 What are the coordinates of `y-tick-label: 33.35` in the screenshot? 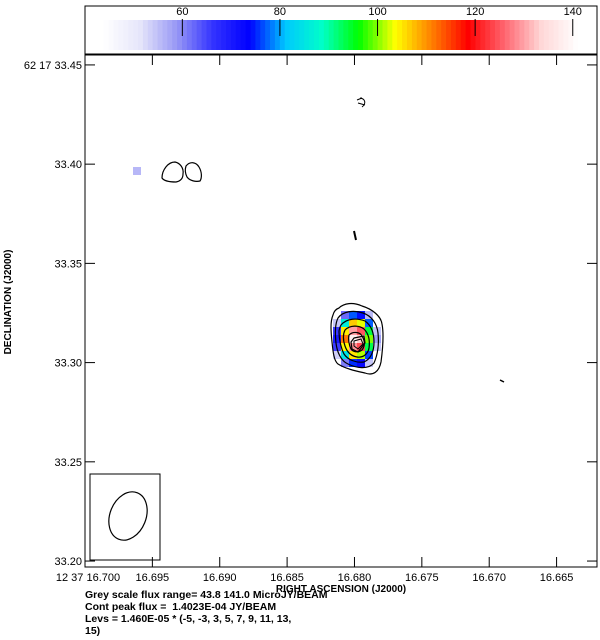 It's located at (68, 264).